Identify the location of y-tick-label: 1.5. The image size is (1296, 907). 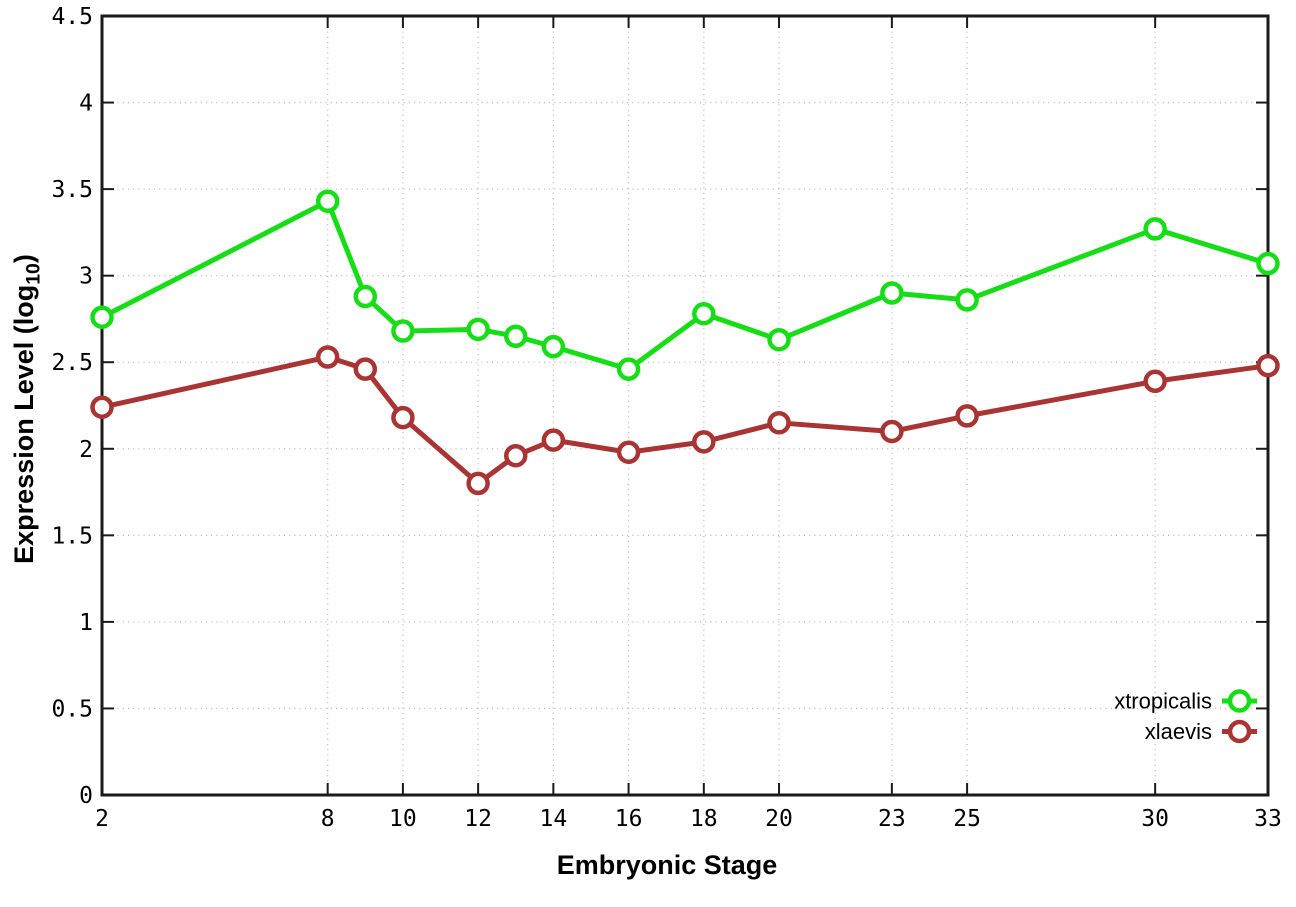
(72, 536).